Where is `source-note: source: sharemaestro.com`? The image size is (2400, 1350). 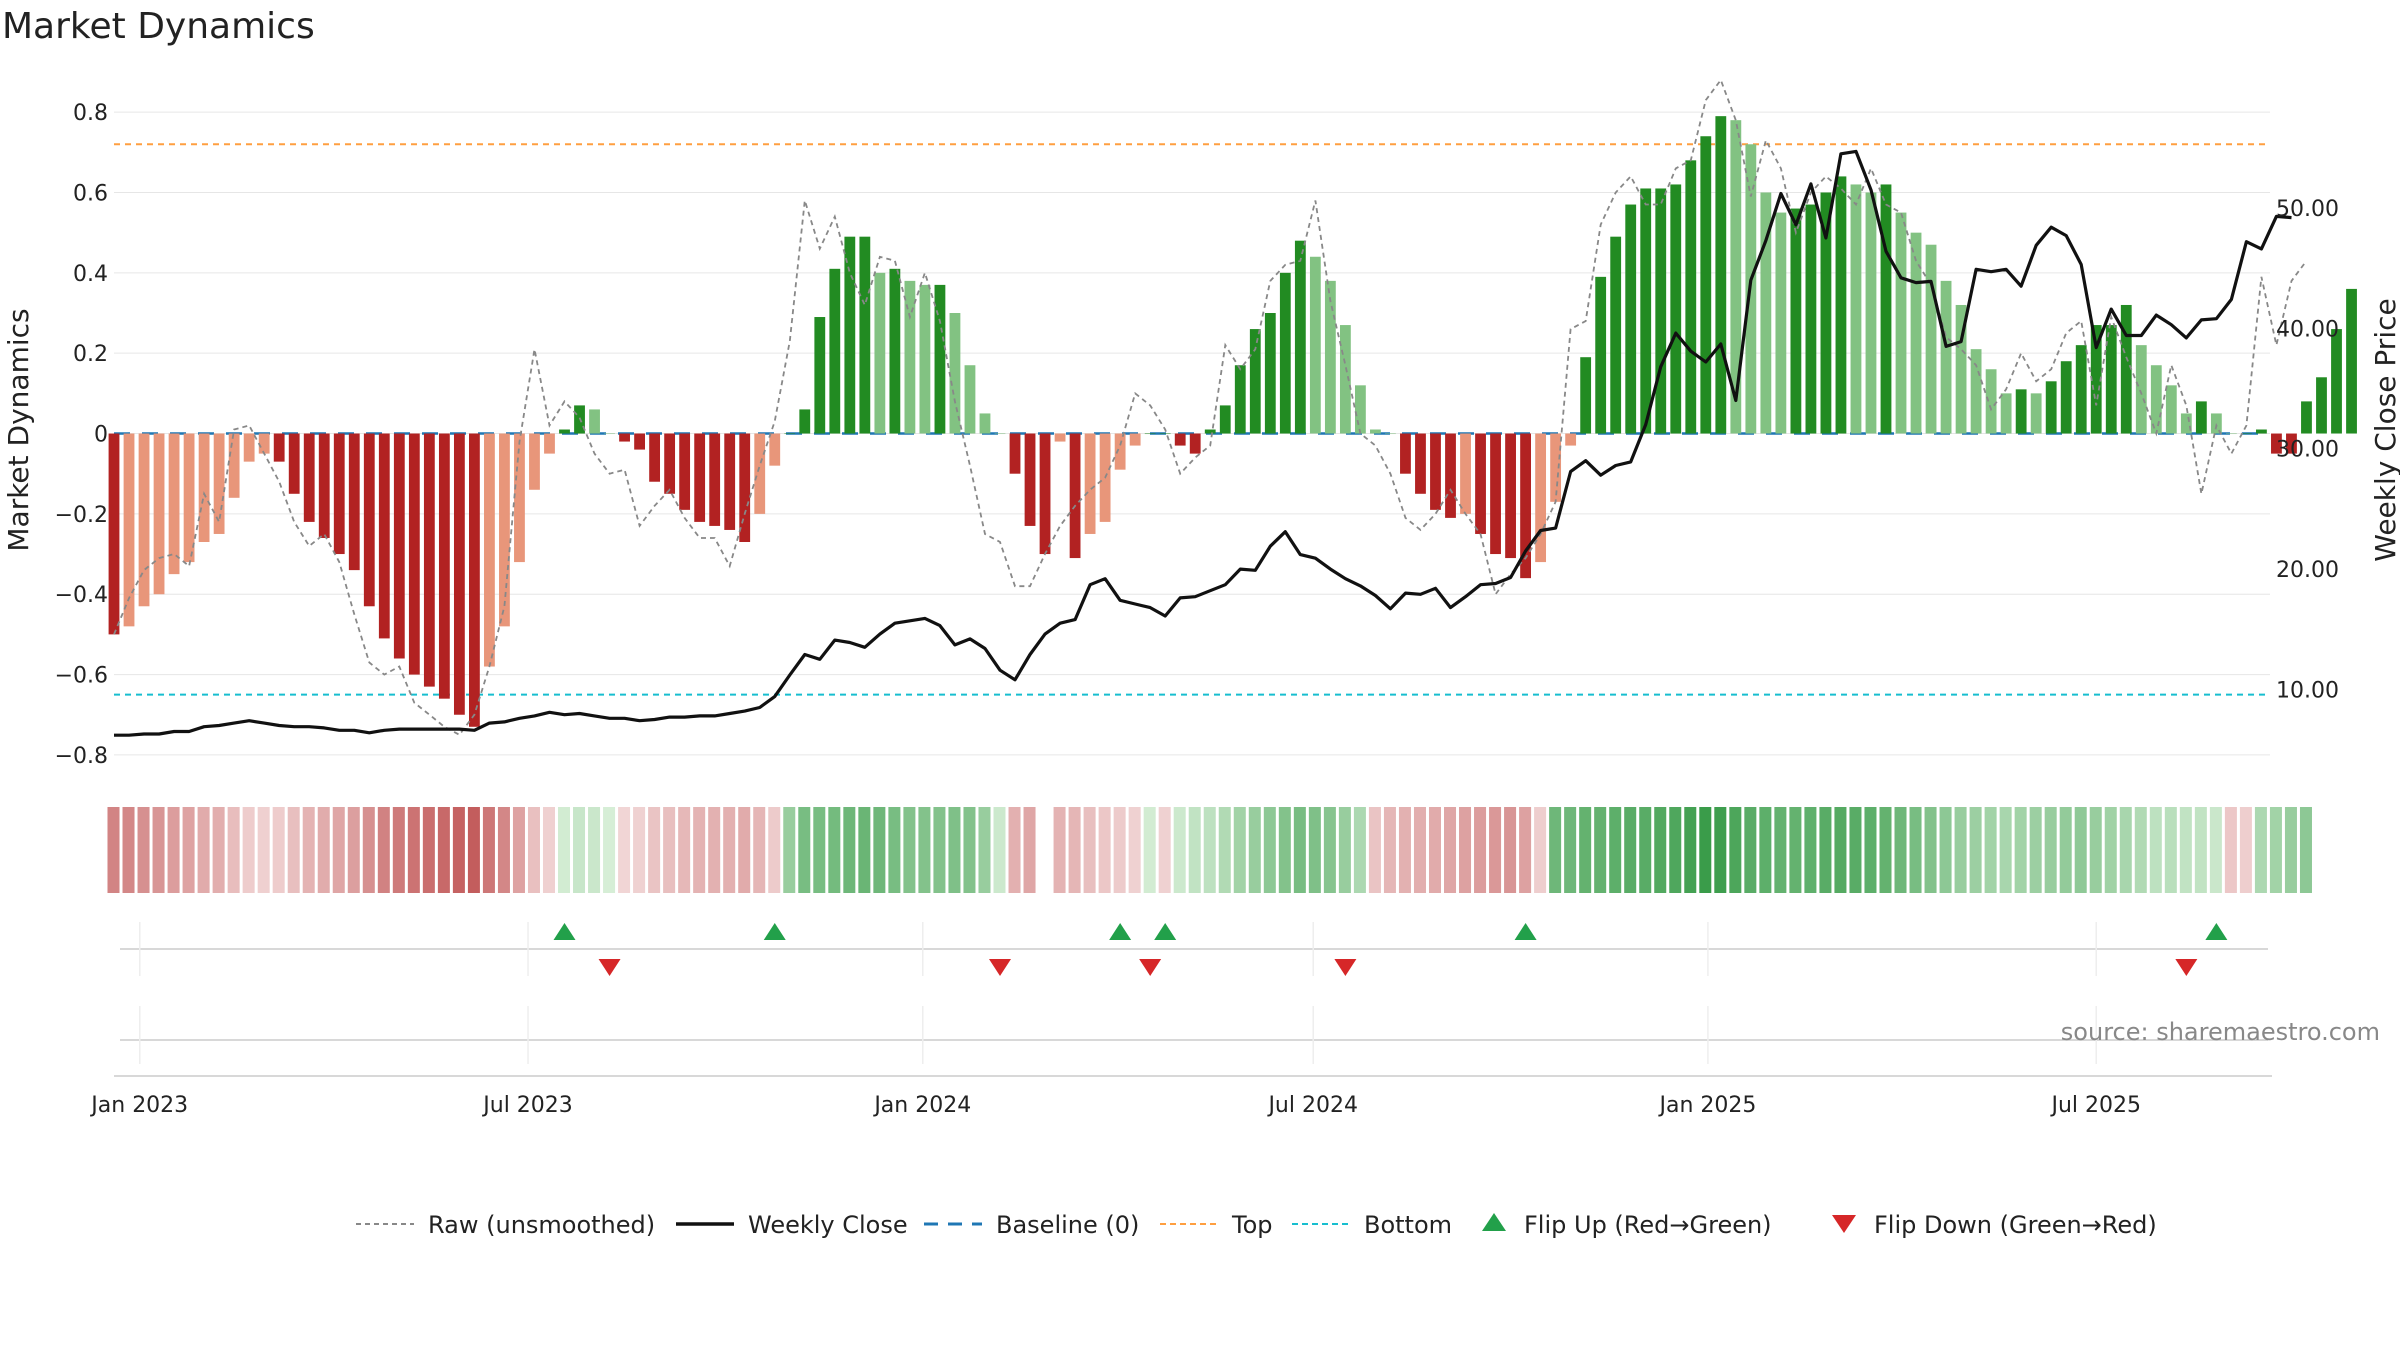 source-note: source: sharemaestro.com is located at coordinates (2220, 1032).